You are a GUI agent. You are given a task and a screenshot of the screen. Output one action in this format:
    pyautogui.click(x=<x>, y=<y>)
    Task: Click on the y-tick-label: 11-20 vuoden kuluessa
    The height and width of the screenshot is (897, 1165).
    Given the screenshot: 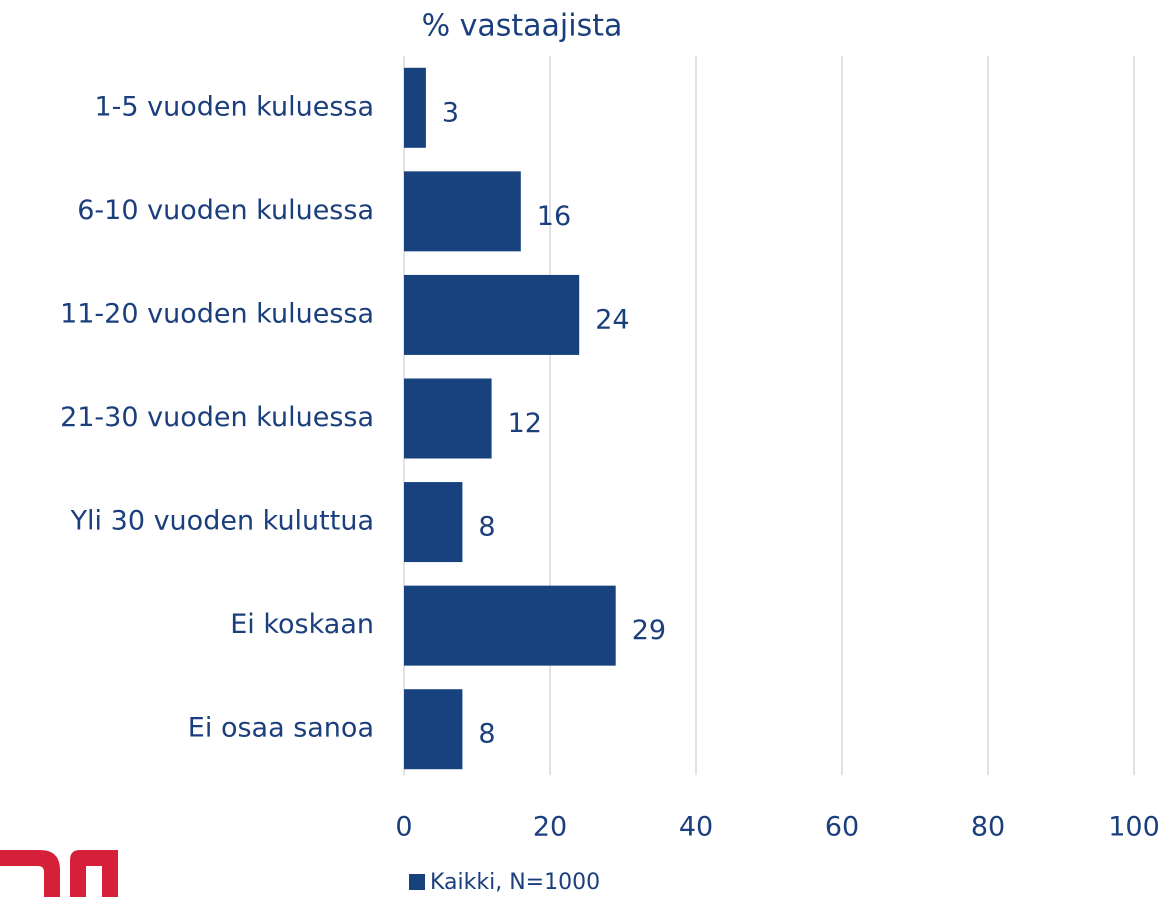 What is the action you would take?
    pyautogui.click(x=217, y=313)
    